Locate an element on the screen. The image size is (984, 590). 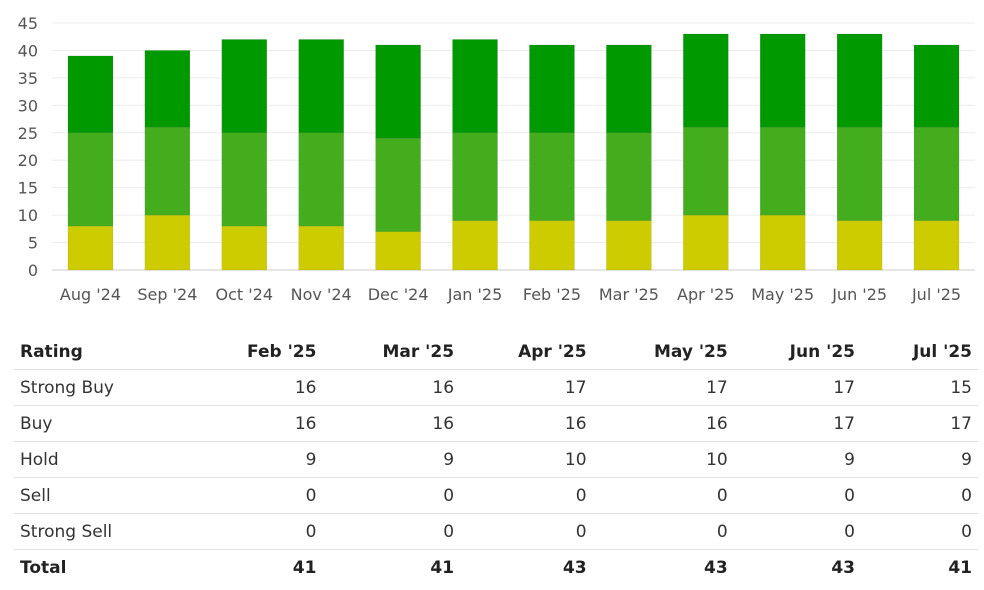
y-tick-label: 35 is located at coordinates (28, 78).